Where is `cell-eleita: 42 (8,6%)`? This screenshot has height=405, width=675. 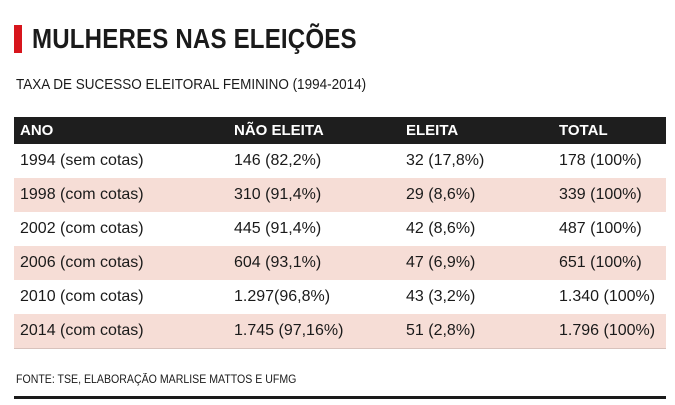
cell-eleita: 42 (8,6%) is located at coordinates (441, 228).